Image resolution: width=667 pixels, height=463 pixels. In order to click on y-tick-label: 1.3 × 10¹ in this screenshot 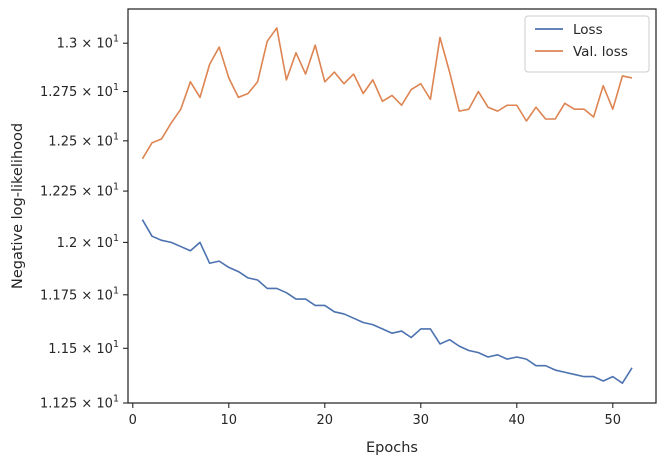, I will do `click(88, 43)`.